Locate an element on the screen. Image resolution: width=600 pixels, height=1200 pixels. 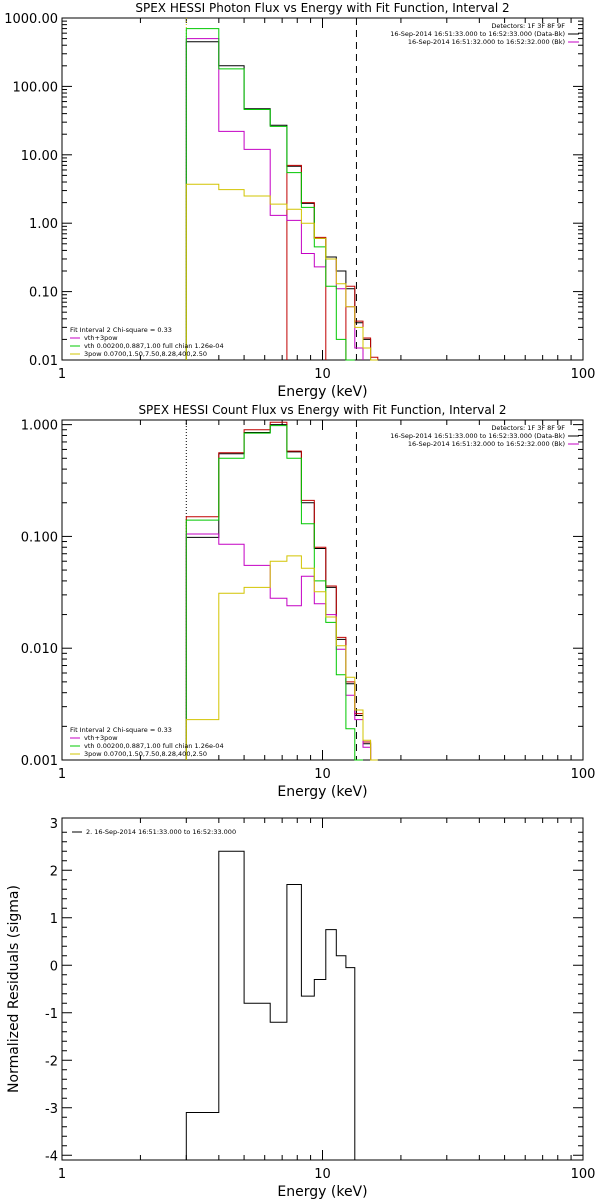
y-tick-label: -3 is located at coordinates (51, 1109).